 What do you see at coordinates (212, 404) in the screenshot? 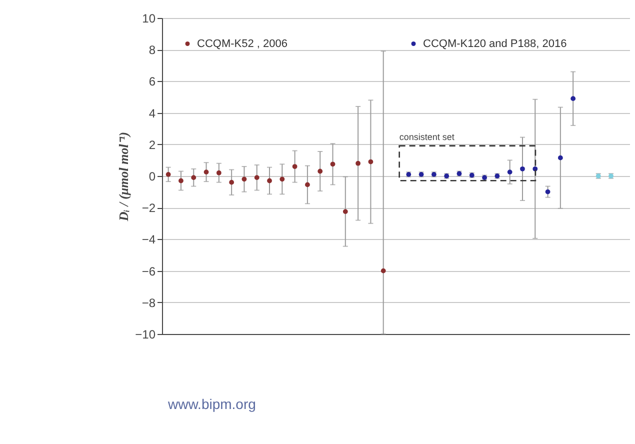
I see `text: www.bipm.org` at bounding box center [212, 404].